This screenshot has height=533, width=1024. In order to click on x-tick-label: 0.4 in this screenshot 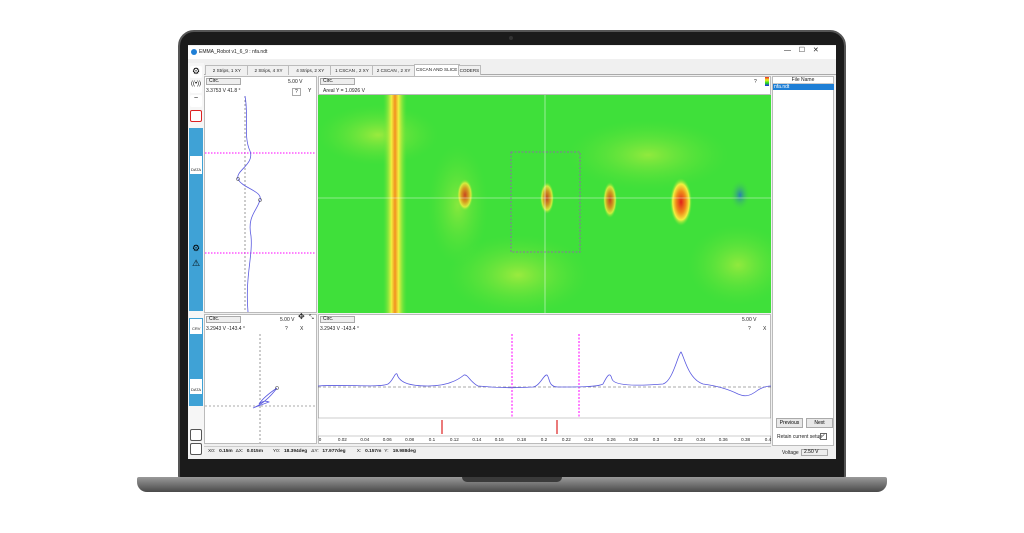, I will do `click(768, 439)`.